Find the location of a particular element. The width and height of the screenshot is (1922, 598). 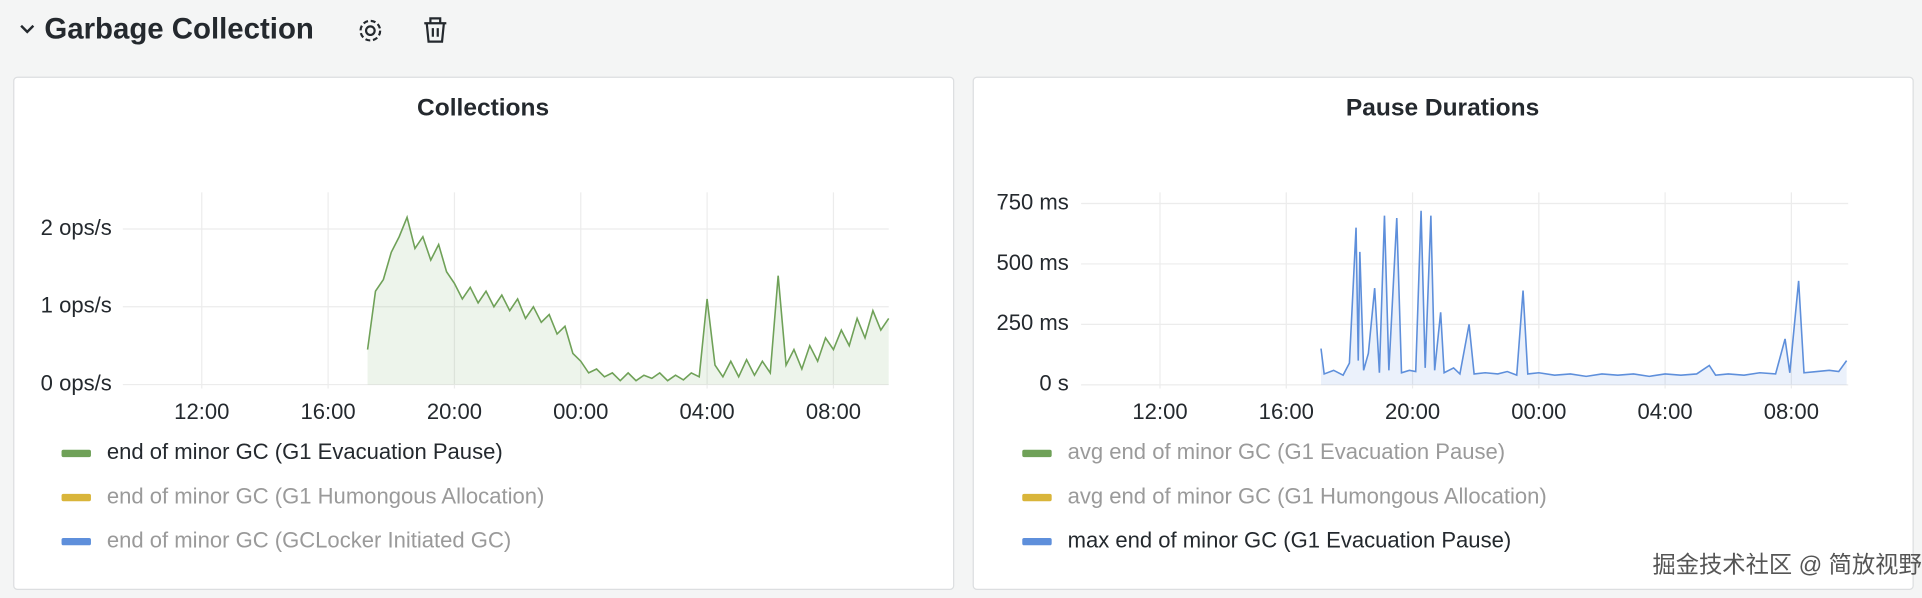

legend-label: end of minor GC (GCLocker Initiated GC) is located at coordinates (309, 539).